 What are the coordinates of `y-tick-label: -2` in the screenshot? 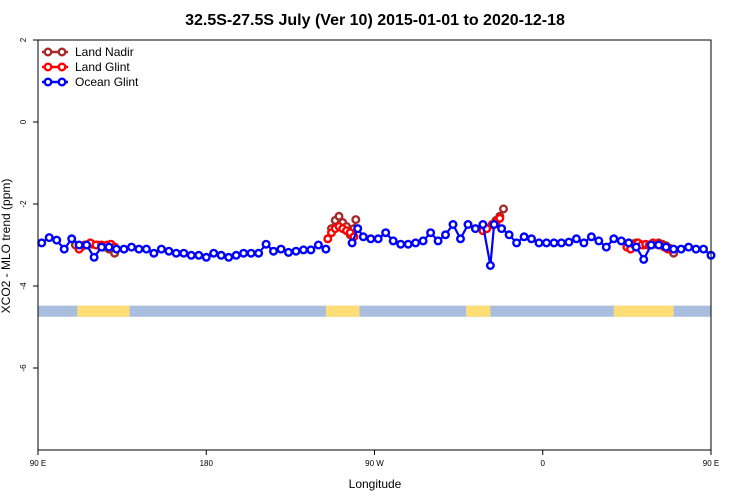 It's located at (23, 204).